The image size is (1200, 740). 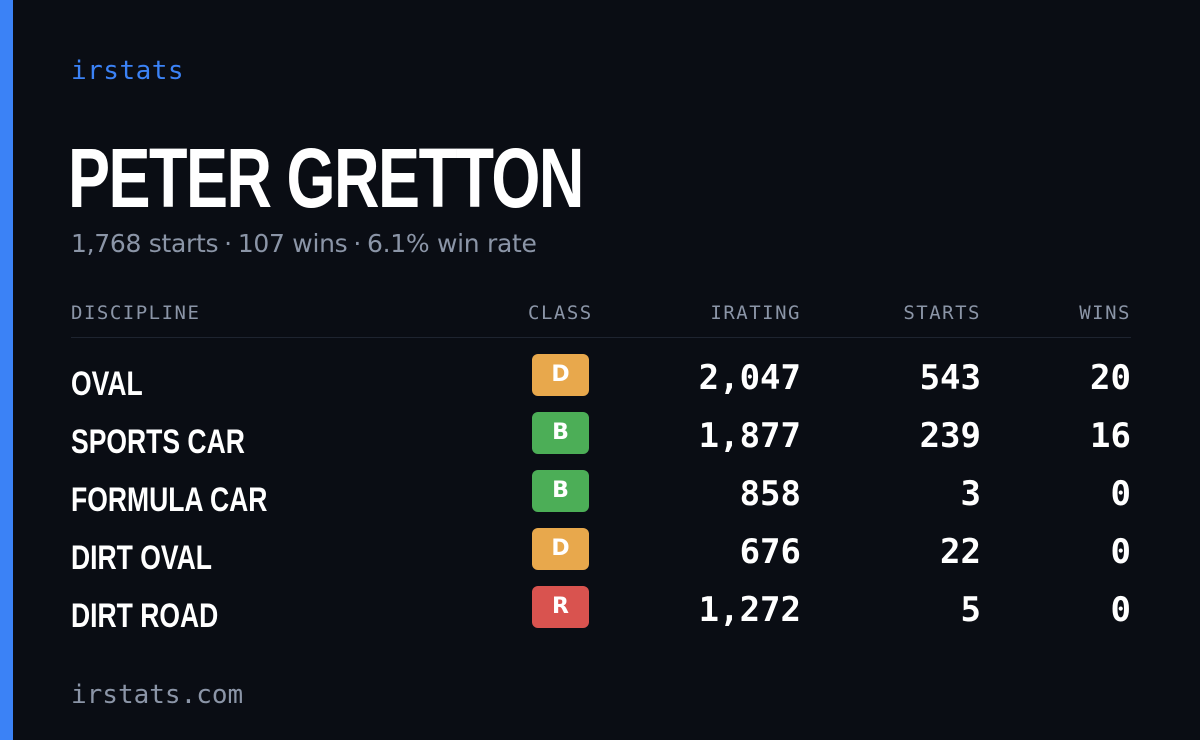 What do you see at coordinates (960, 552) in the screenshot?
I see `starts-value: 22` at bounding box center [960, 552].